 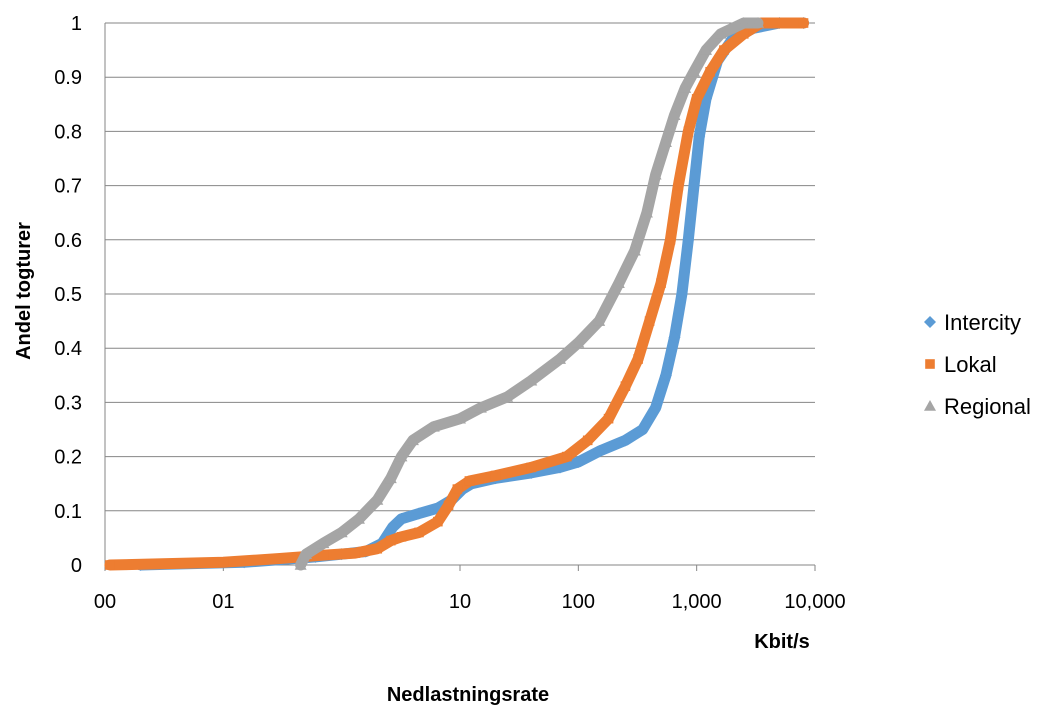 What do you see at coordinates (470, 589) in the screenshot?
I see `x-axis: 00 01 10 100 1,000 10,000` at bounding box center [470, 589].